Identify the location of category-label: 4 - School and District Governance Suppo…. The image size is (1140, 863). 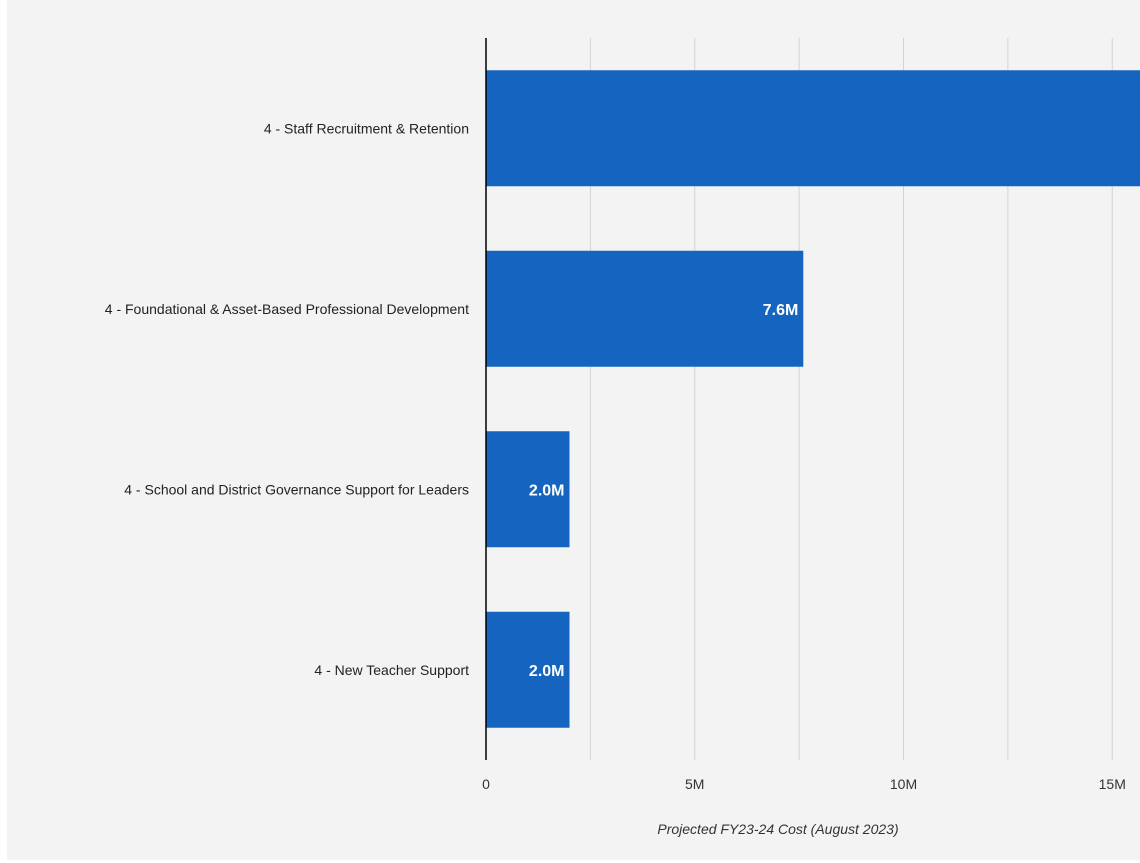
(296, 489).